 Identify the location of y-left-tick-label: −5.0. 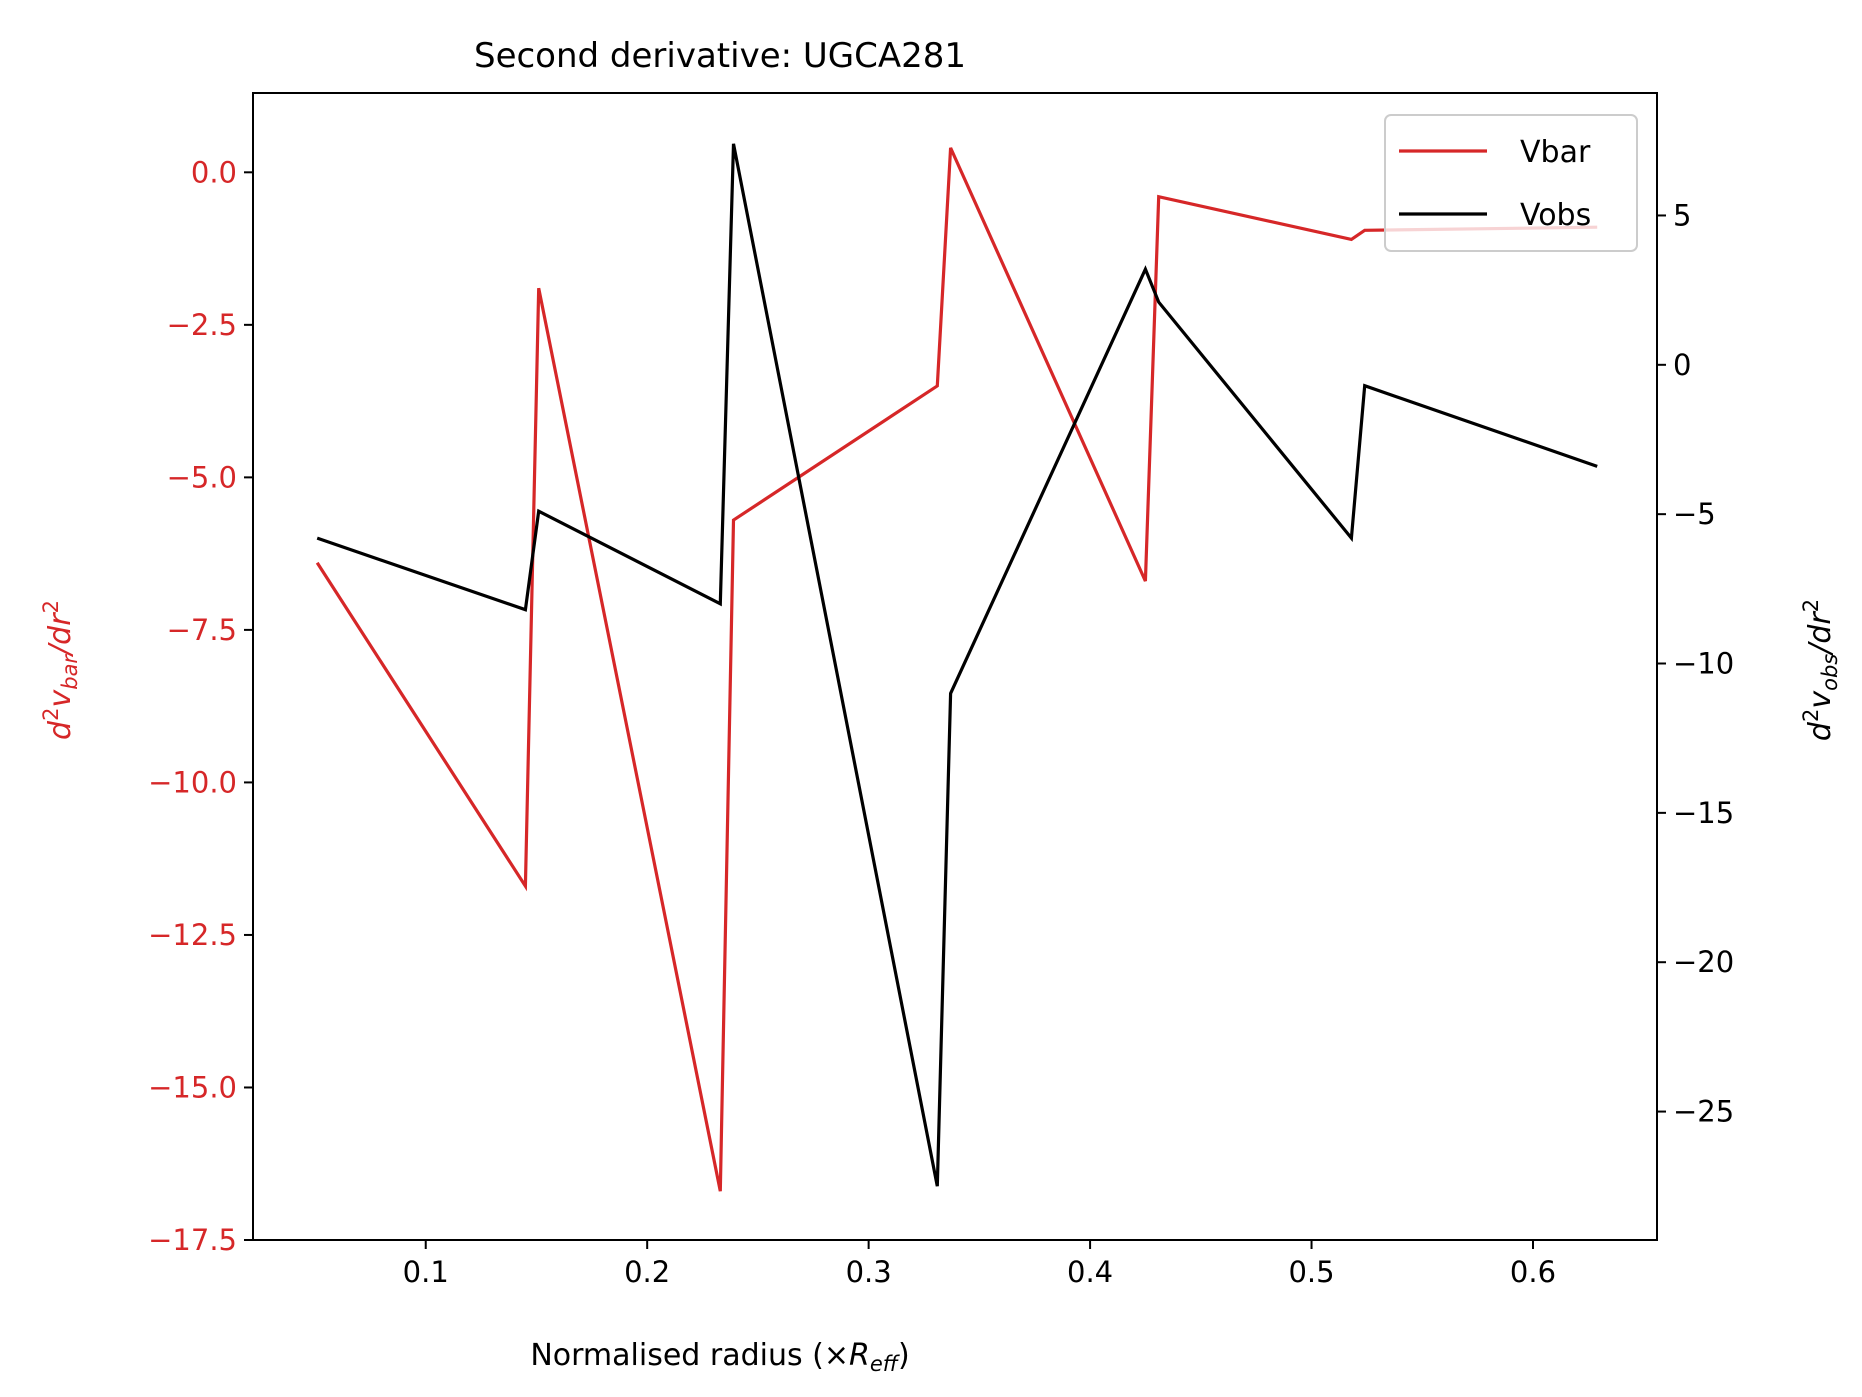
(202, 477).